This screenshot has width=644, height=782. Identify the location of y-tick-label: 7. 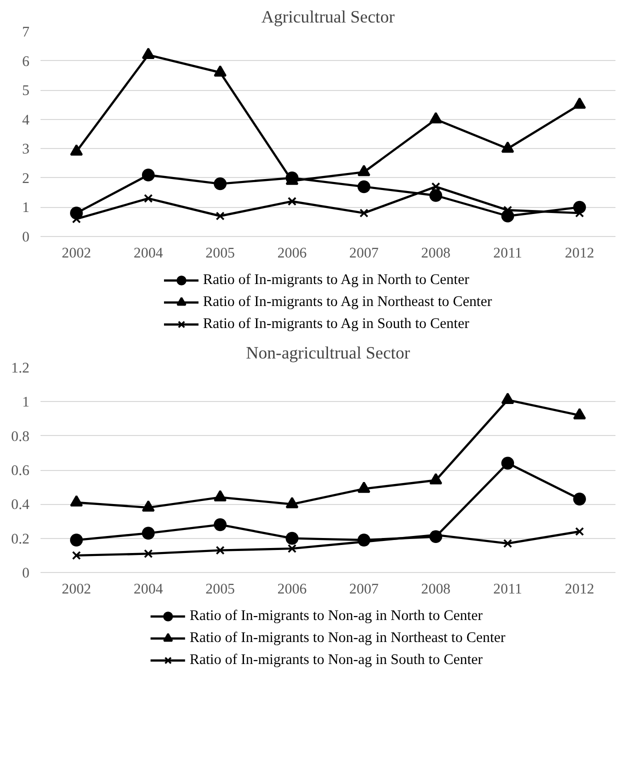
(26, 32).